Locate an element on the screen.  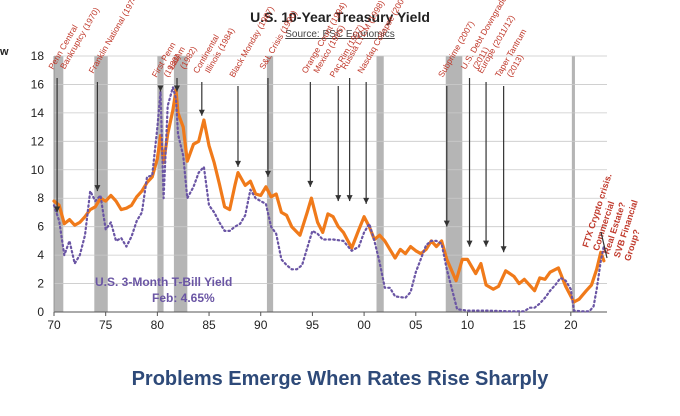
y-tick-label-0: 0 is located at coordinates (40, 312).